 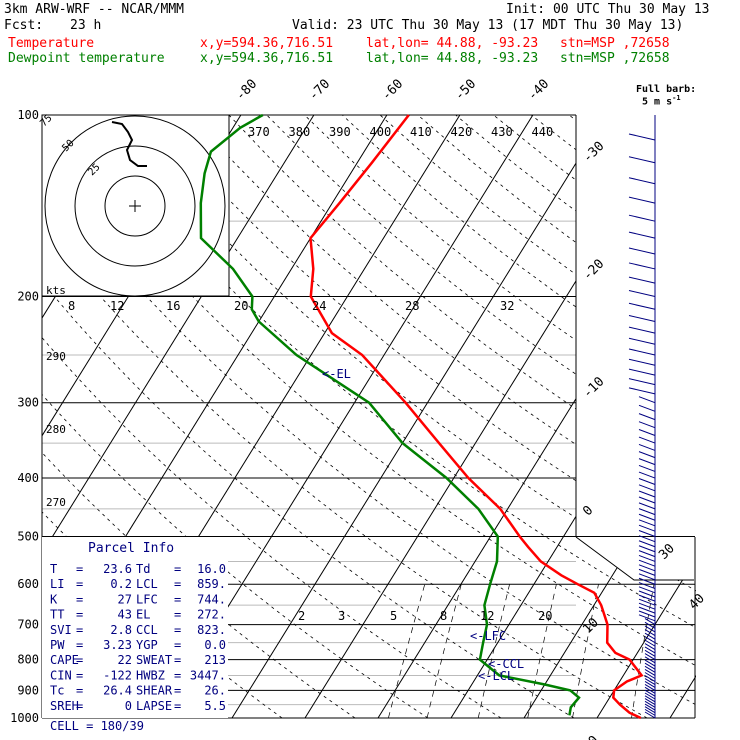 I want to click on theta-e-label: 440, so click(x=543, y=132).